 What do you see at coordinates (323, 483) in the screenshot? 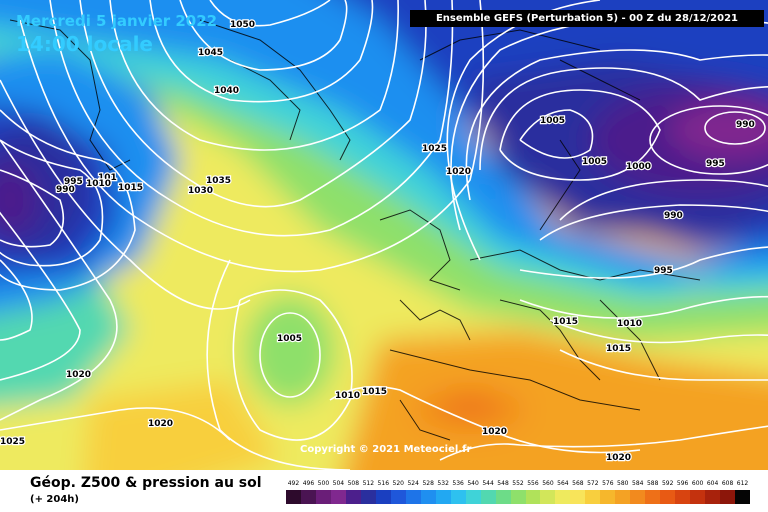
I see `scale-label: 500` at bounding box center [323, 483].